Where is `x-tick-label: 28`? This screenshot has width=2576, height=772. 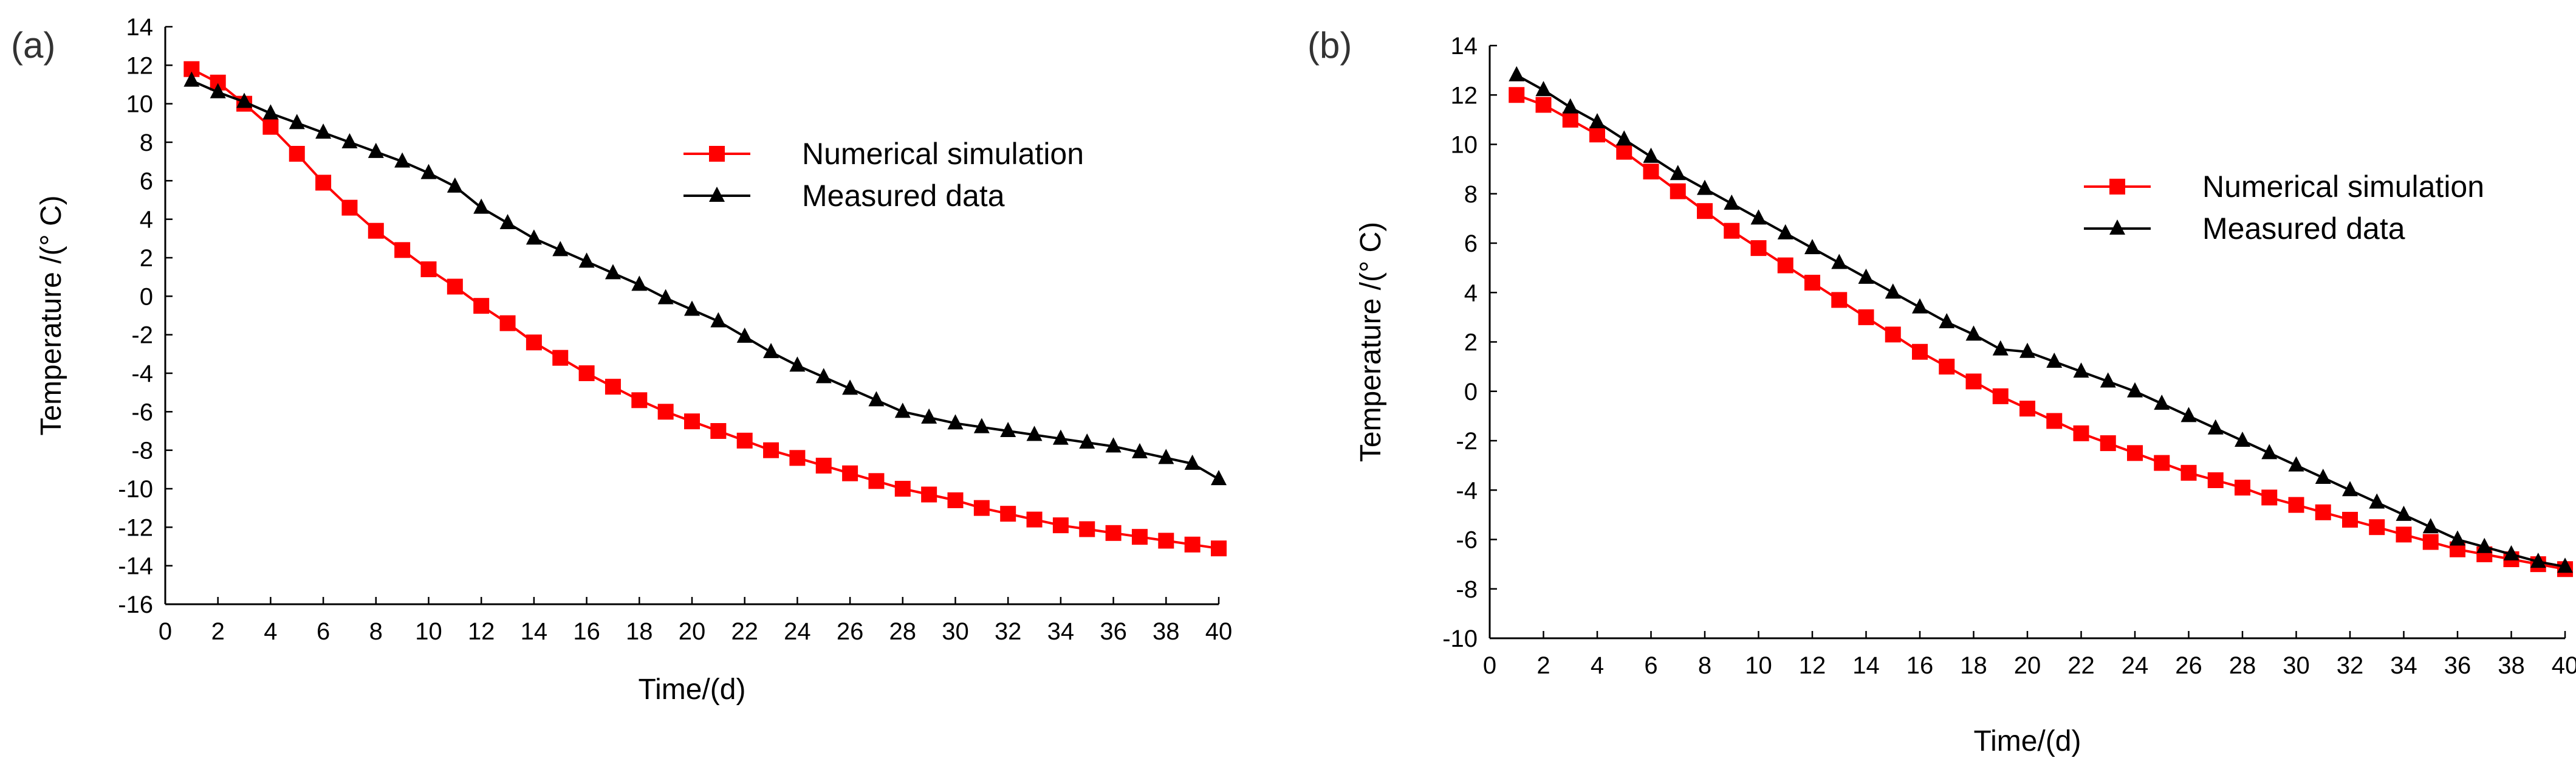 x-tick-label: 28 is located at coordinates (903, 631).